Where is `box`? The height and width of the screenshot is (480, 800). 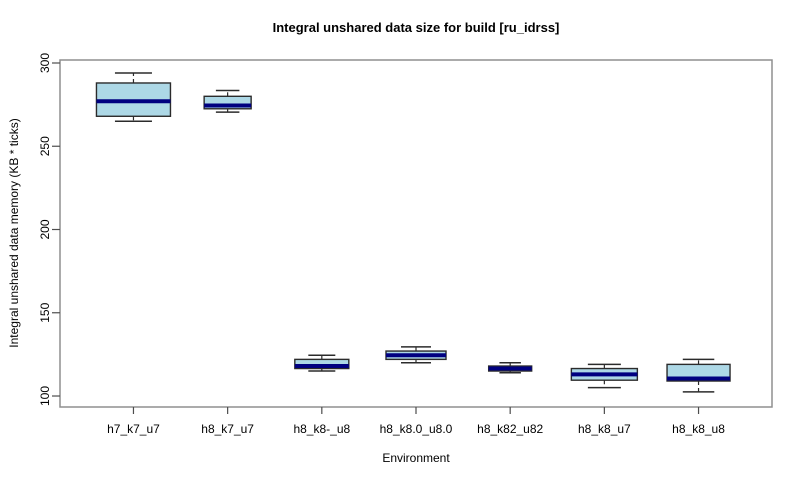 box is located at coordinates (322, 364).